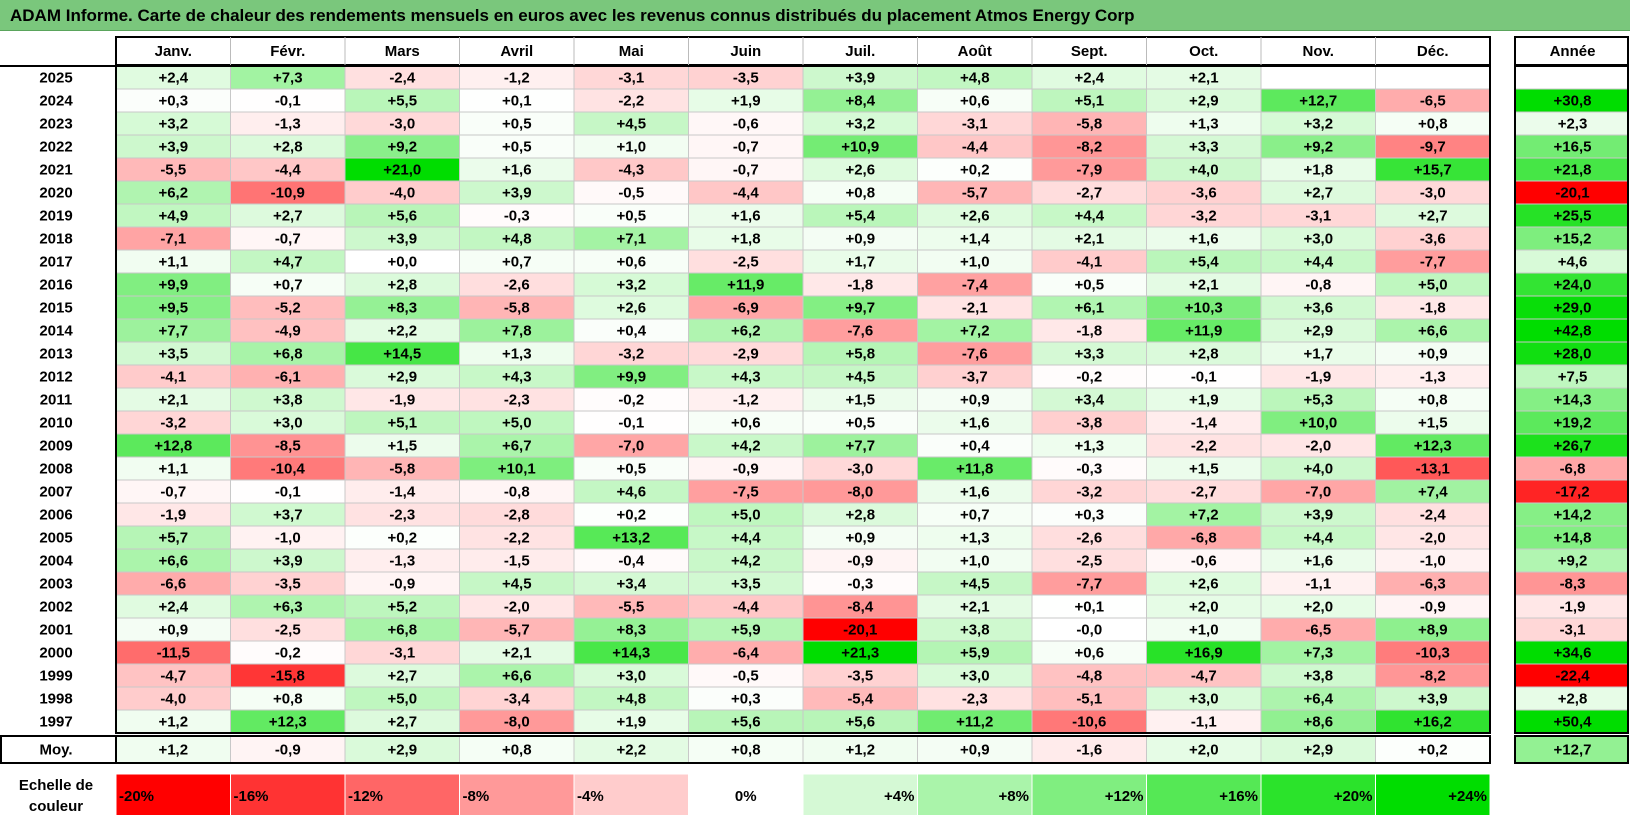  I want to click on cell-value: +2,0, so click(1204, 606).